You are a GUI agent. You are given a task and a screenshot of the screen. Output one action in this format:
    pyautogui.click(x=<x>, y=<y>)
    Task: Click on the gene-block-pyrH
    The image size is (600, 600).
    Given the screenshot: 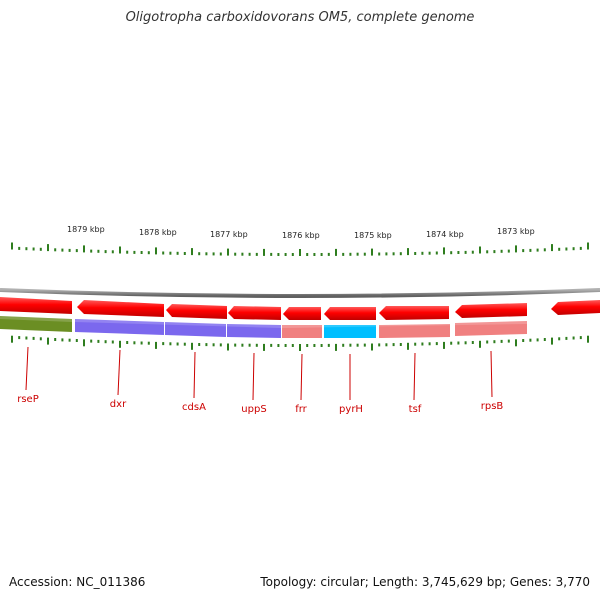 What is the action you would take?
    pyautogui.click(x=350, y=331)
    